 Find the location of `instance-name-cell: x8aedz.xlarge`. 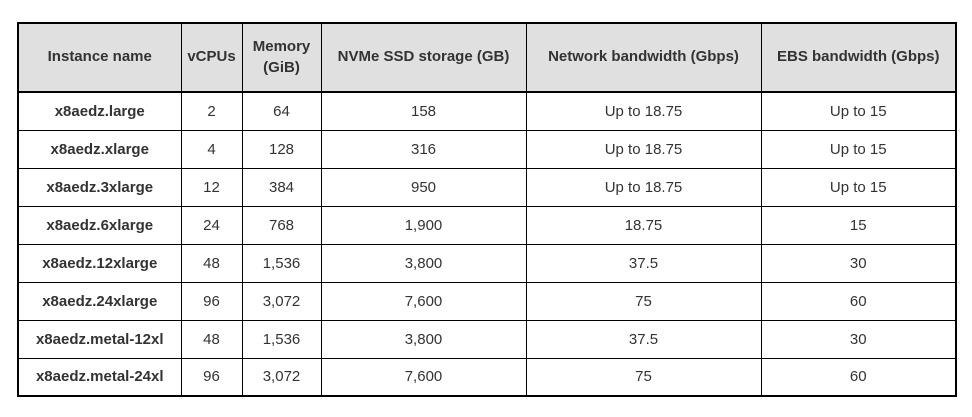

instance-name-cell: x8aedz.xlarge is located at coordinates (99, 149).